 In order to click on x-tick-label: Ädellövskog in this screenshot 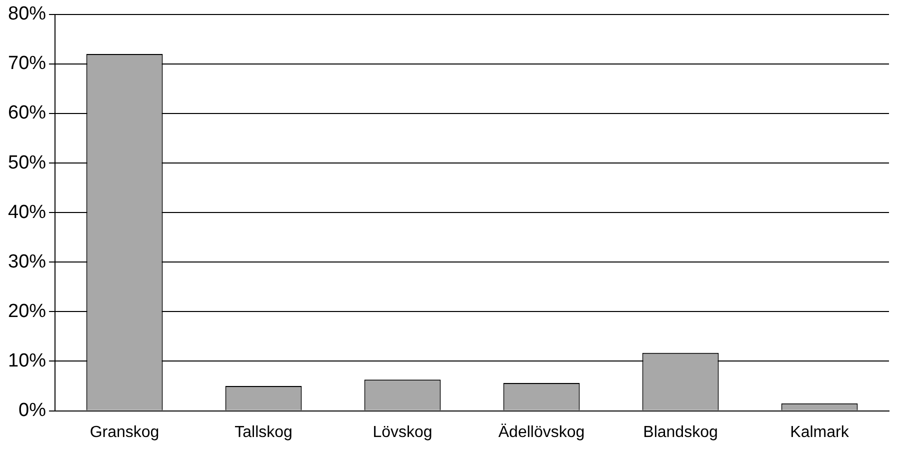, I will do `click(541, 431)`.